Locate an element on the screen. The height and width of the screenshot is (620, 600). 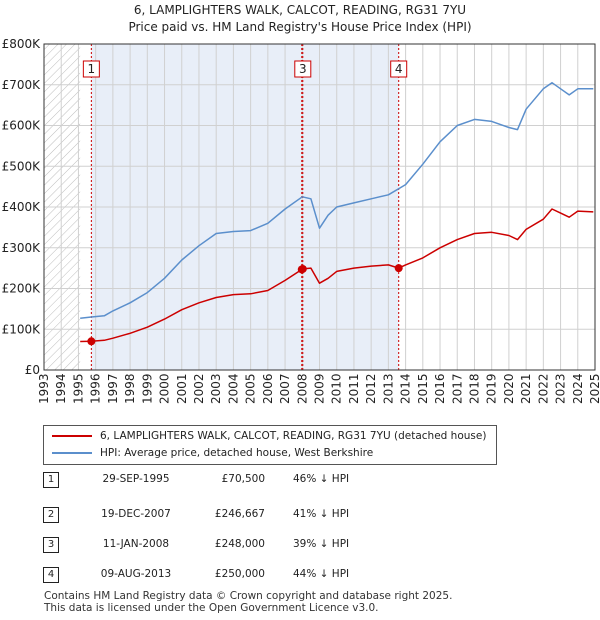
x-tick-label: 2003 is located at coordinates (216, 388).